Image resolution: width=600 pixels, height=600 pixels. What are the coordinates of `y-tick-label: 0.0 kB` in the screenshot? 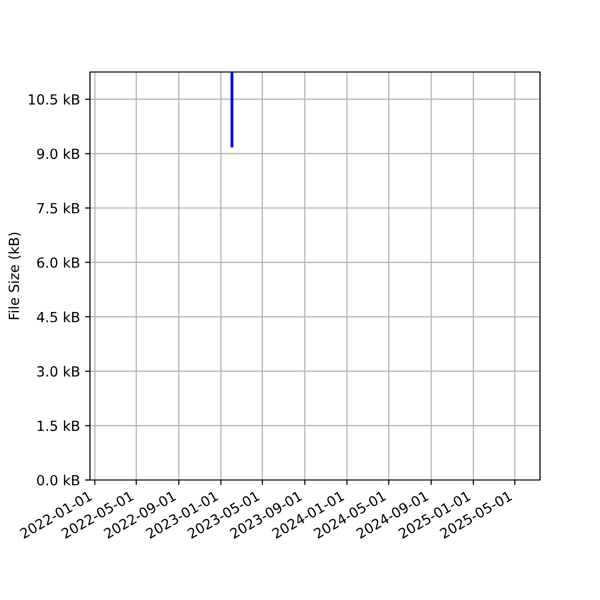 It's located at (58, 480).